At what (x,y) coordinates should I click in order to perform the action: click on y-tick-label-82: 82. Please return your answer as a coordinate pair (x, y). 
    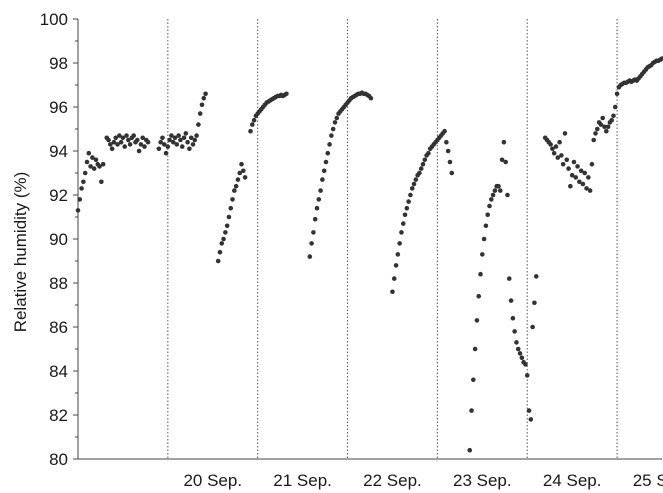
    Looking at the image, I should click on (58, 415).